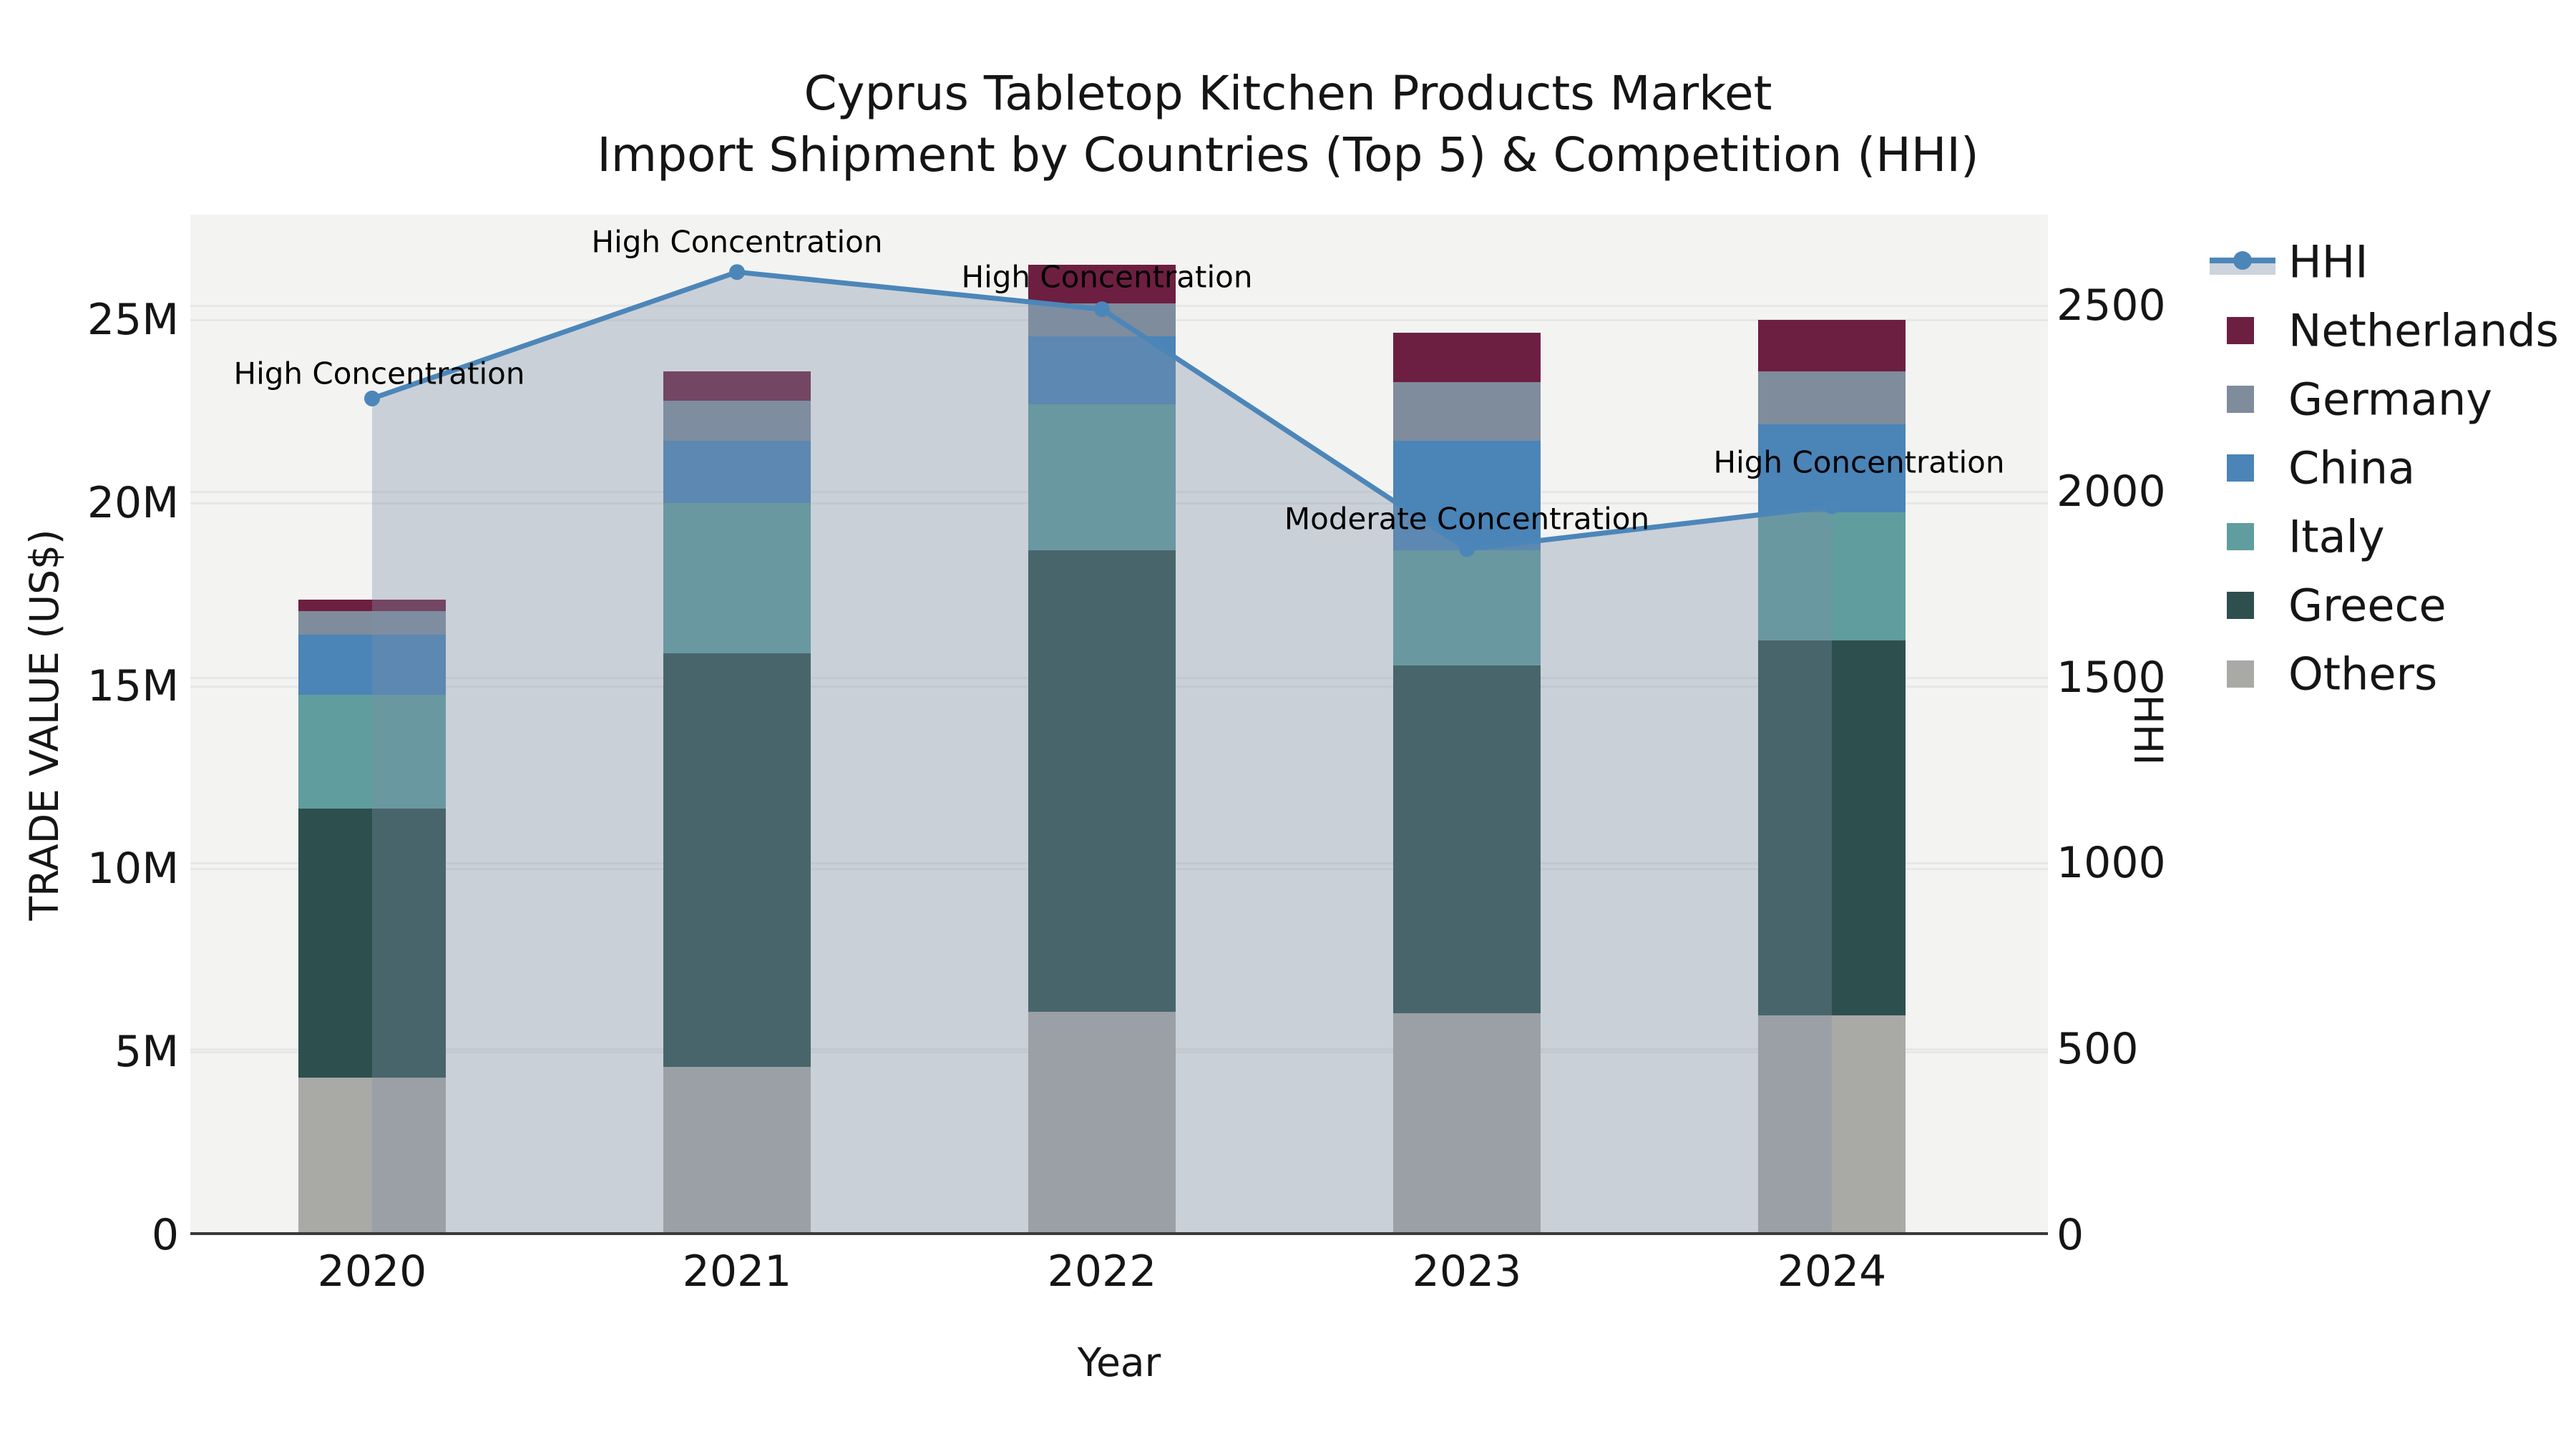  Describe the element at coordinates (2070, 1235) in the screenshot. I see `y-tick-right-0: 0` at that location.